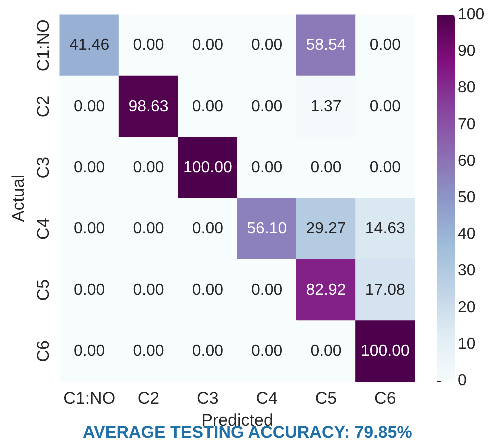  Describe the element at coordinates (385, 398) in the screenshot. I see `x-tick-label: C6` at that location.